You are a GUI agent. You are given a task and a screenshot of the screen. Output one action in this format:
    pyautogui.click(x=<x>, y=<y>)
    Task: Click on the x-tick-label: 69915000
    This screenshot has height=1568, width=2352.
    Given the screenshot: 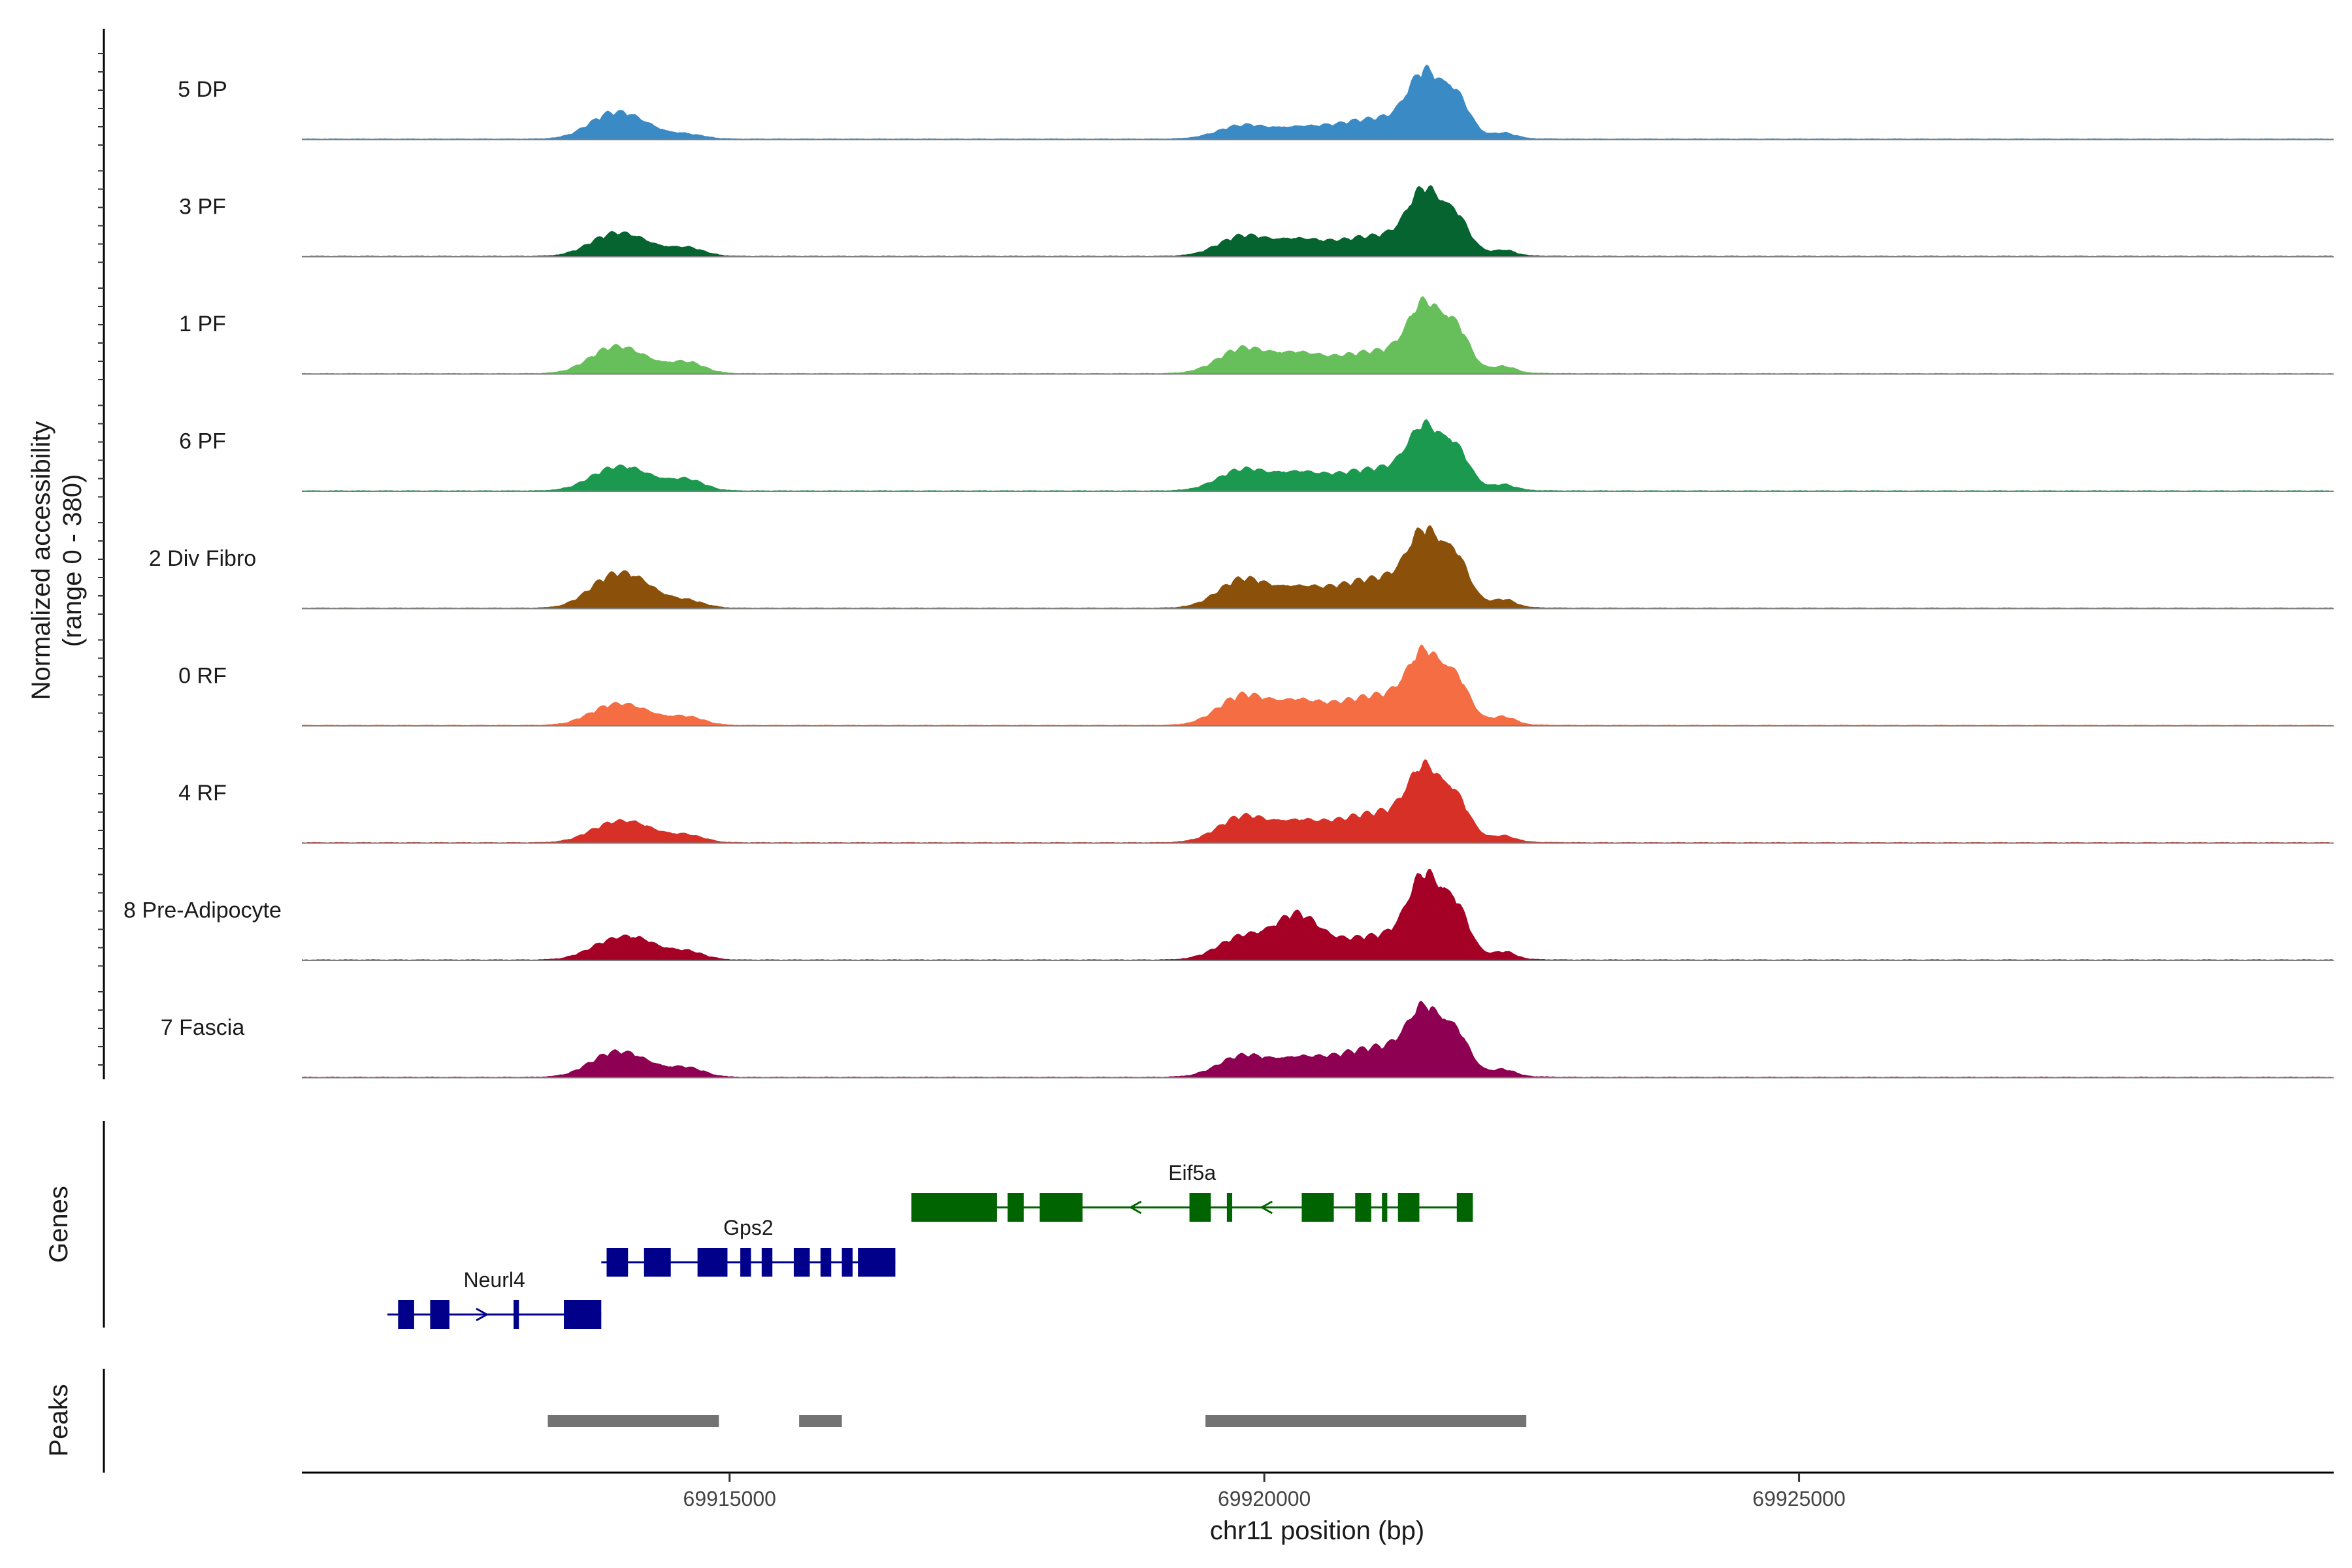 What is the action you would take?
    pyautogui.click(x=729, y=1499)
    